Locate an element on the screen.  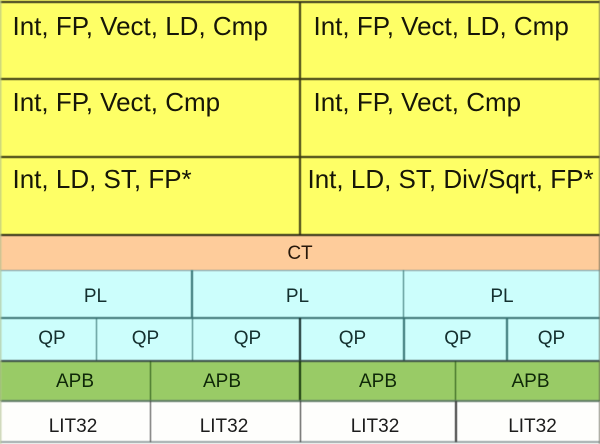
qp-apb-divider is located at coordinates (300, 360).